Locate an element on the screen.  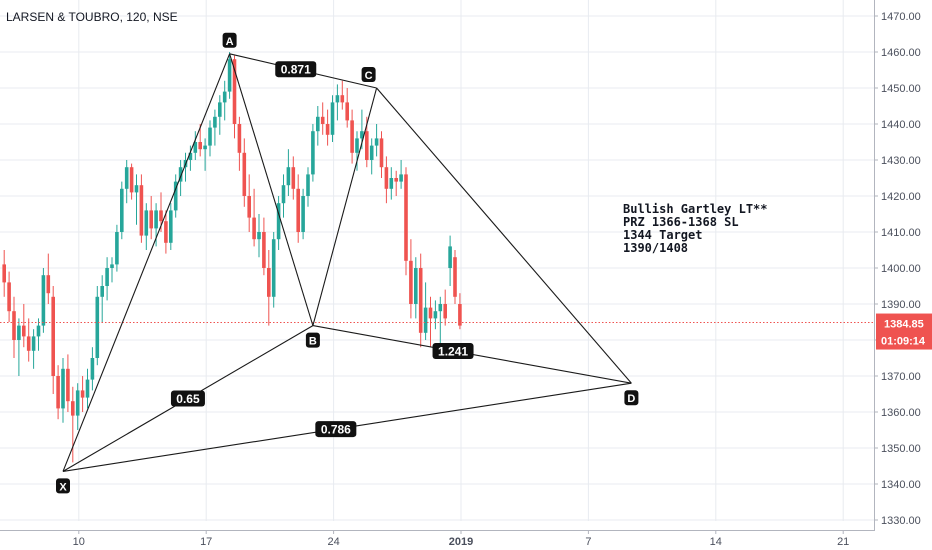
point-label-text: X is located at coordinates (63, 487).